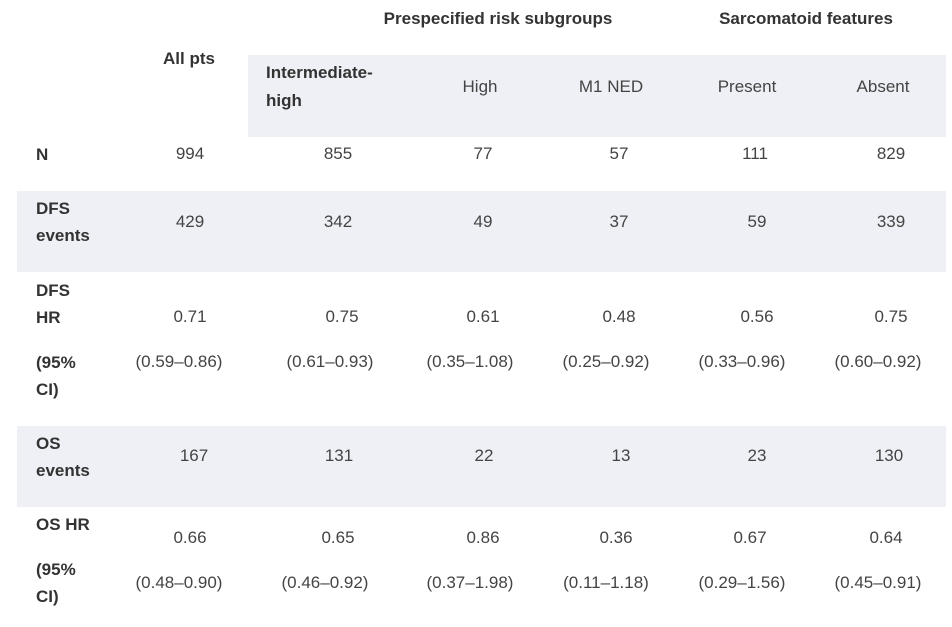 The image size is (952, 627). What do you see at coordinates (284, 100) in the screenshot?
I see `column-header-intermediate-high-line2: high` at bounding box center [284, 100].